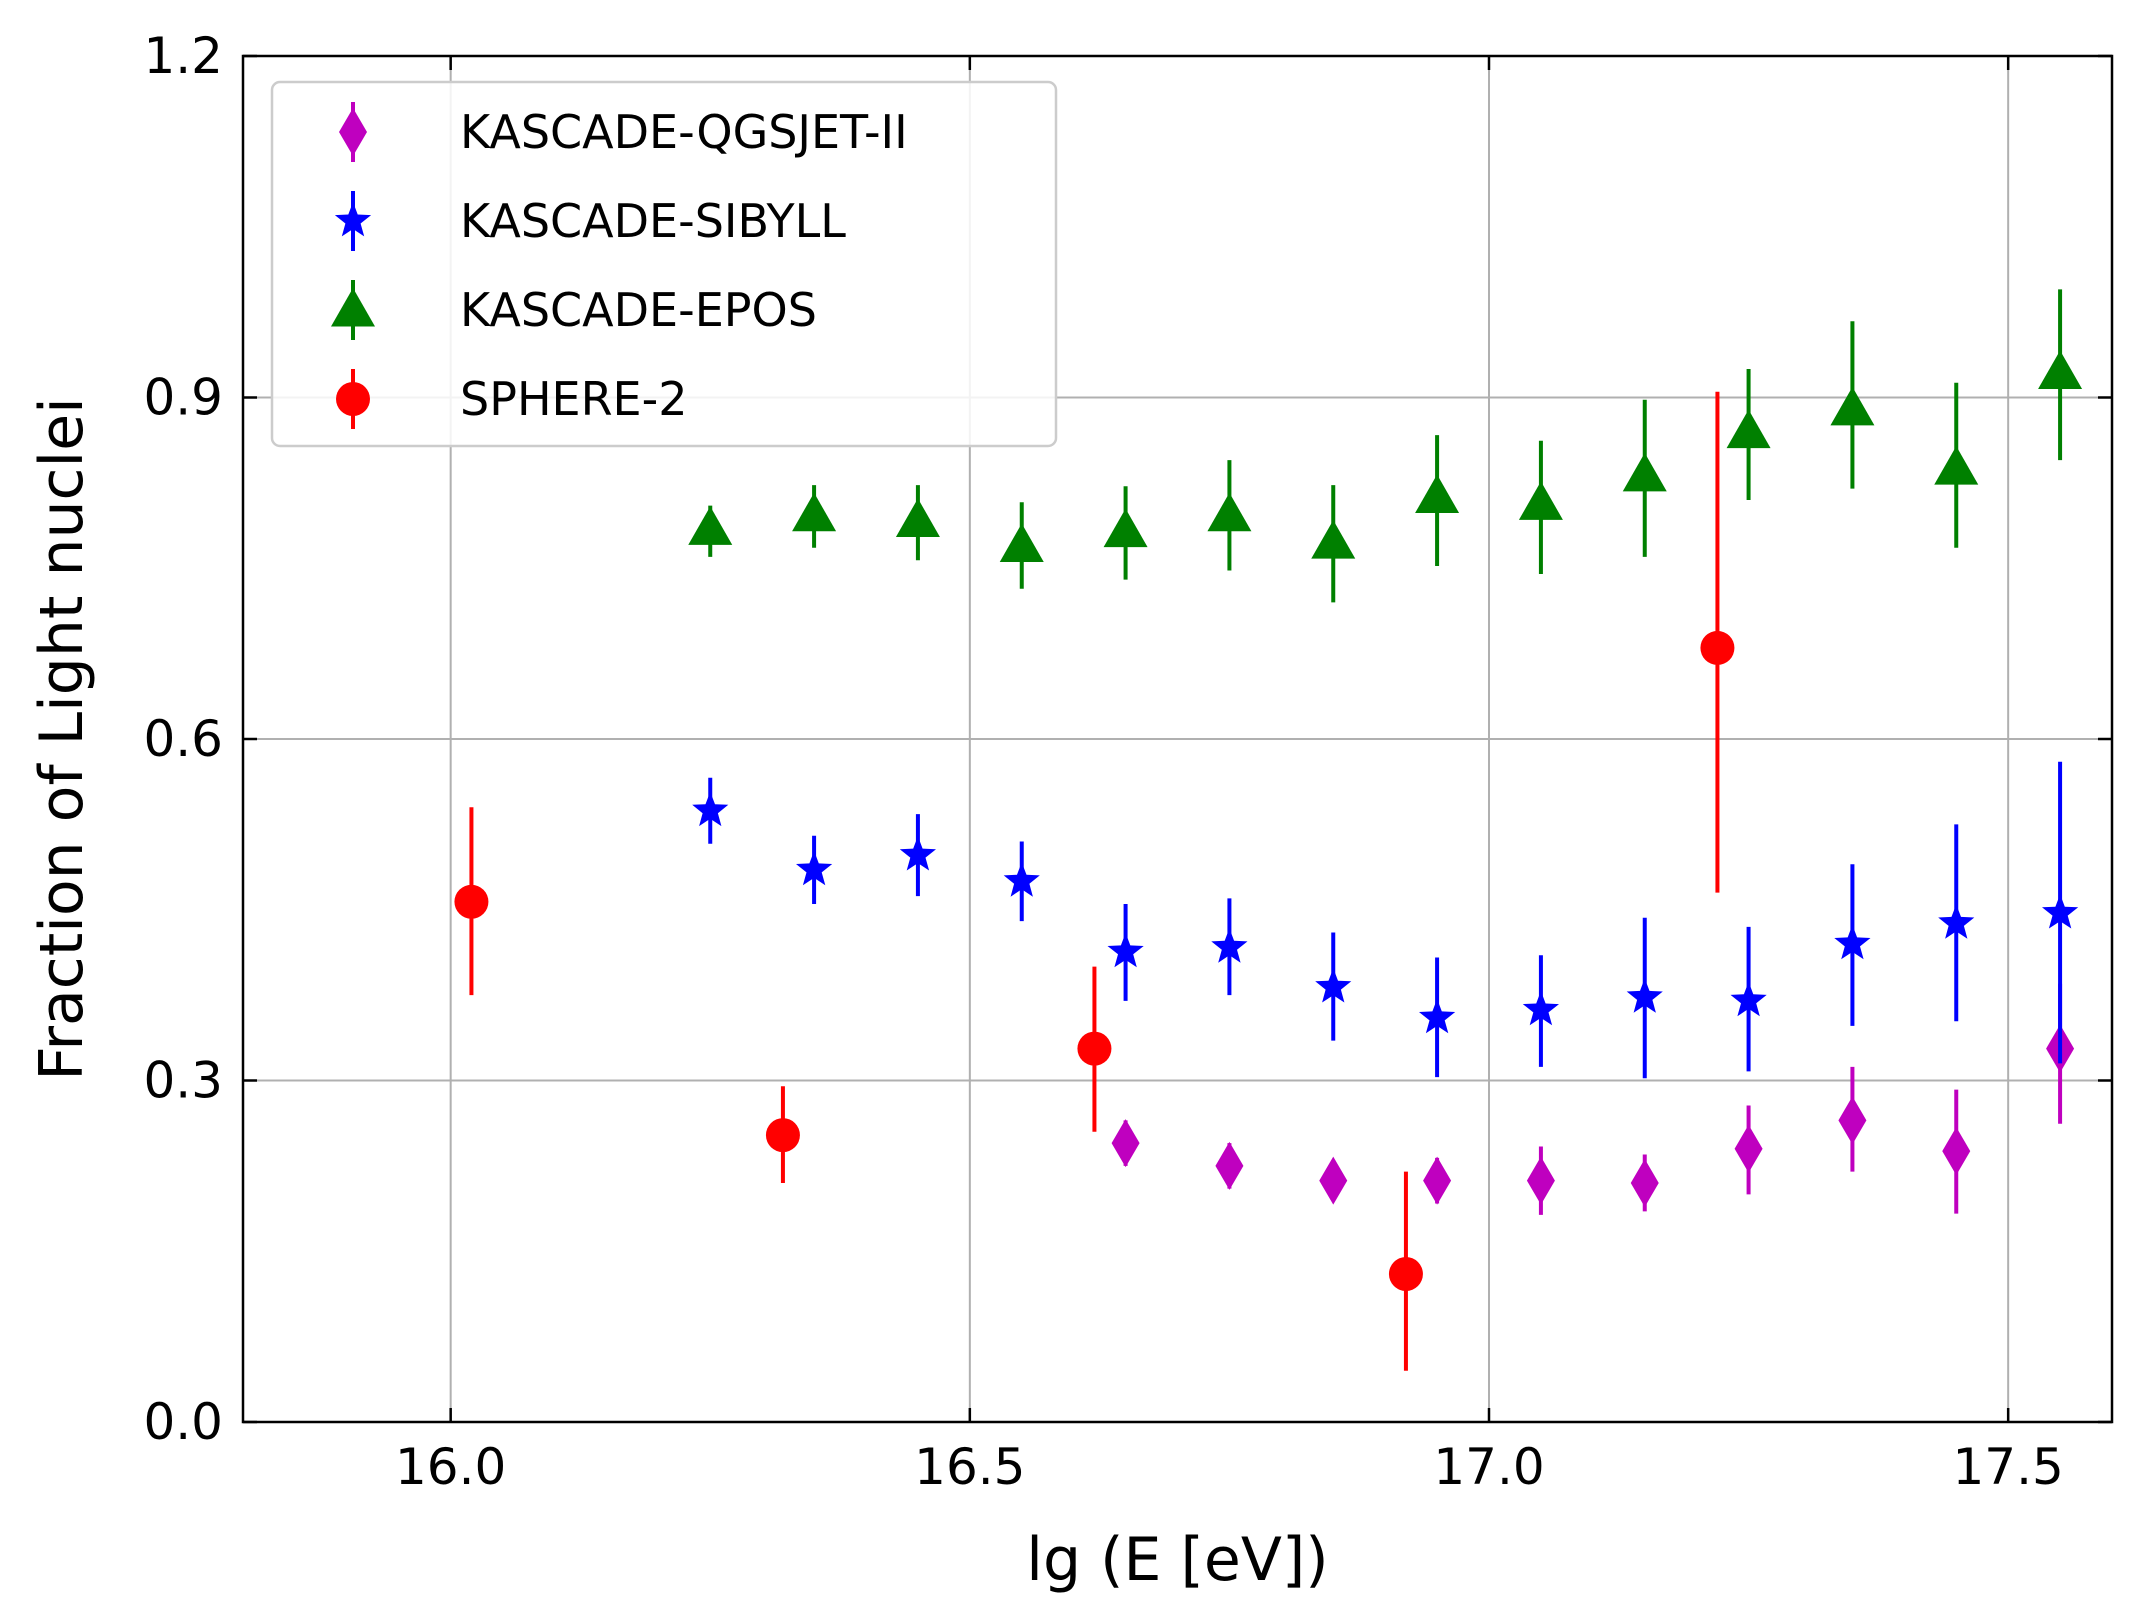 This screenshot has width=2130, height=1612. What do you see at coordinates (183, 56) in the screenshot?
I see `y-tick-label: 1.2` at bounding box center [183, 56].